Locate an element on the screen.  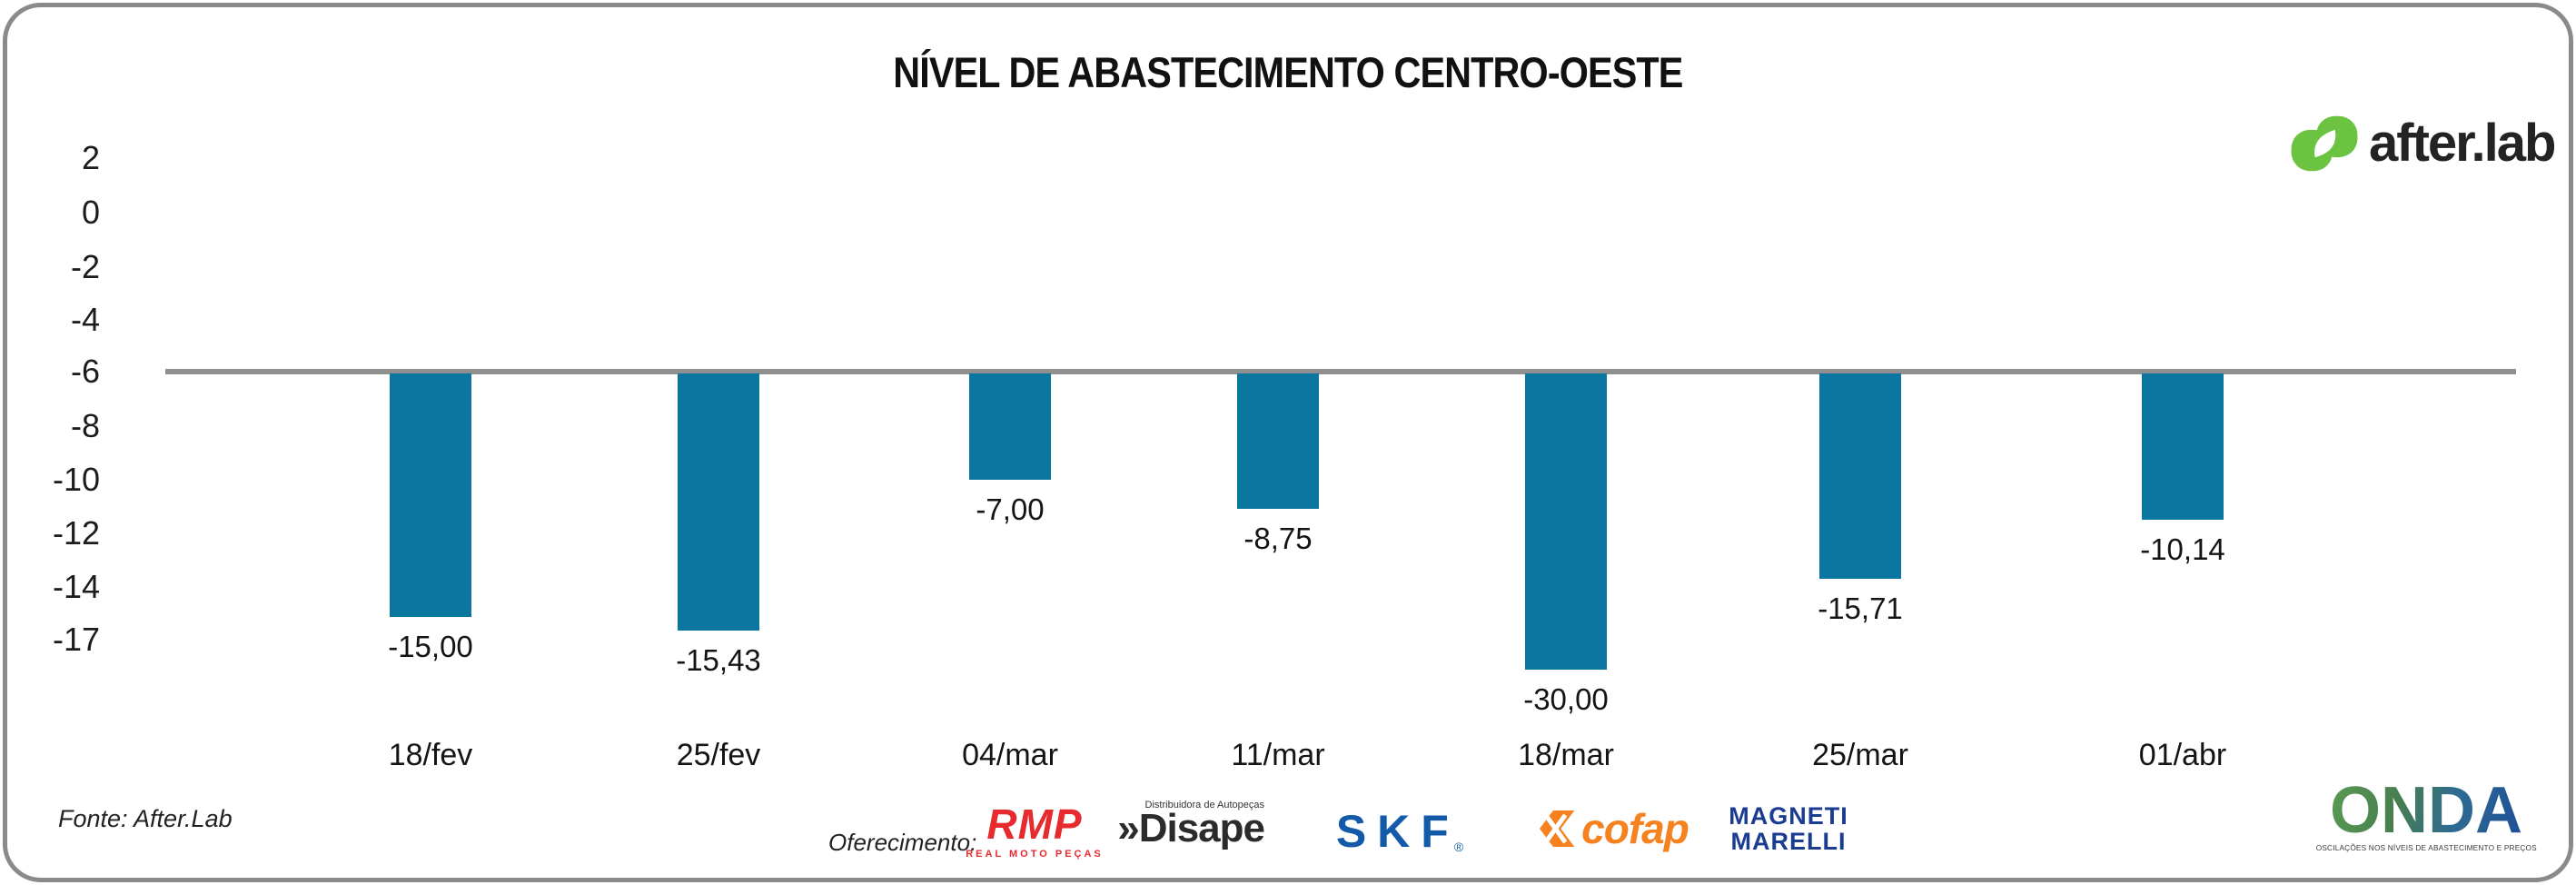
x-category-label: 25/mar is located at coordinates (1860, 755).